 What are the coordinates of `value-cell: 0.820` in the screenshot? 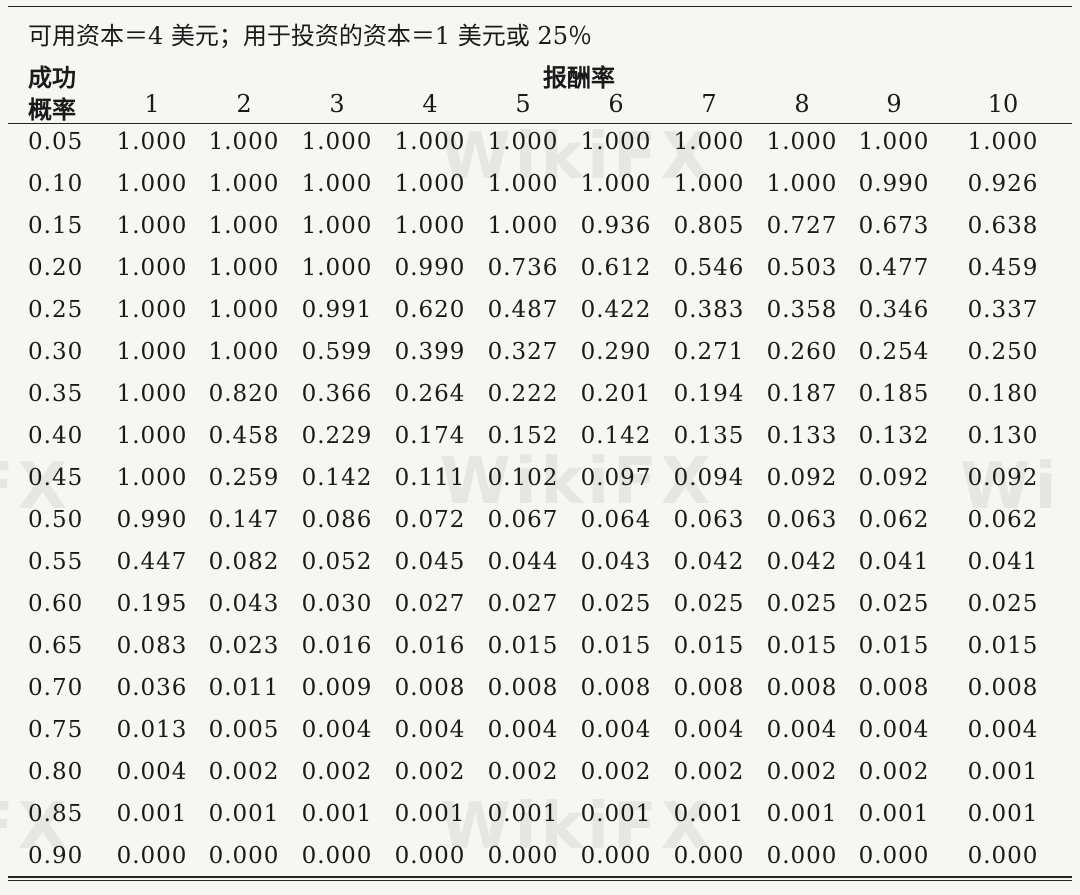 It's located at (244, 394).